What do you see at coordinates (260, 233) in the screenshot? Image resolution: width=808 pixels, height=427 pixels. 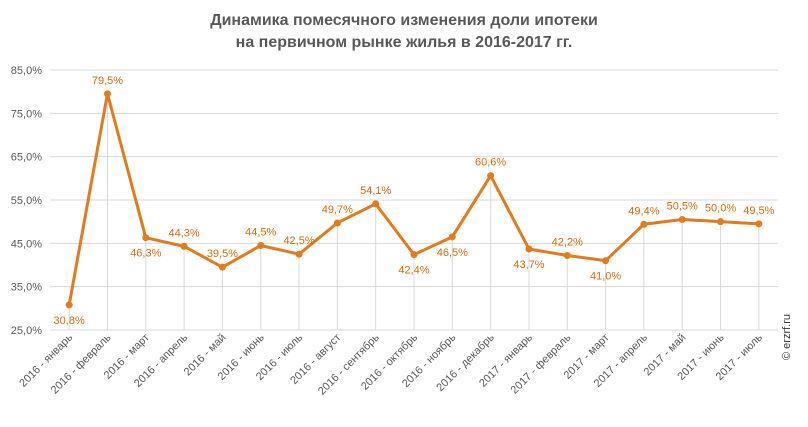 I see `data-label: 44,5%` at bounding box center [260, 233].